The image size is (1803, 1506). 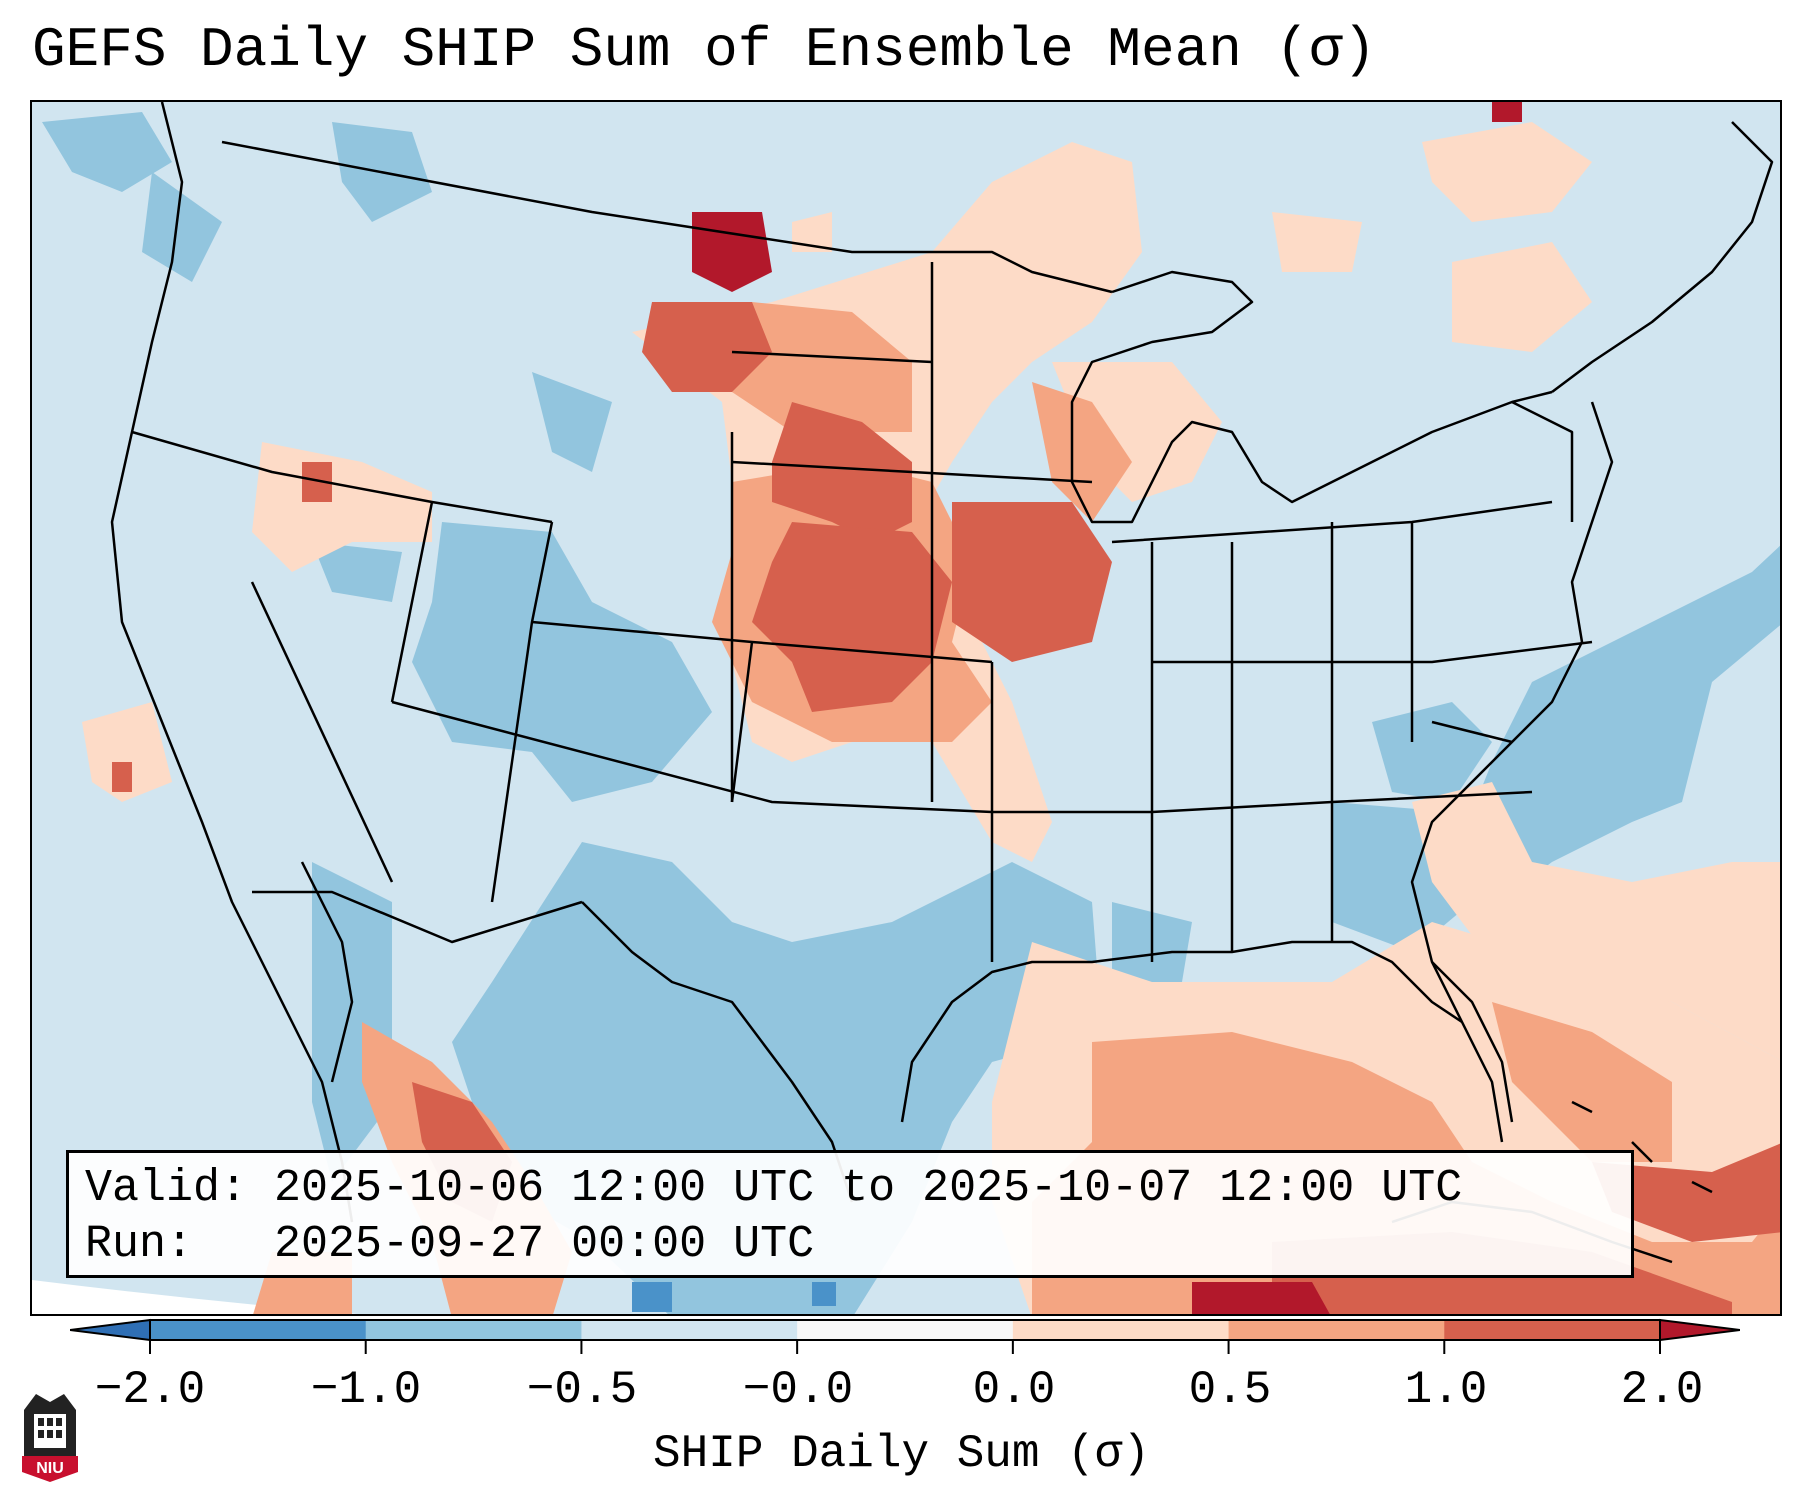 I want to click on colorbar-bins, so click(x=905, y=1330).